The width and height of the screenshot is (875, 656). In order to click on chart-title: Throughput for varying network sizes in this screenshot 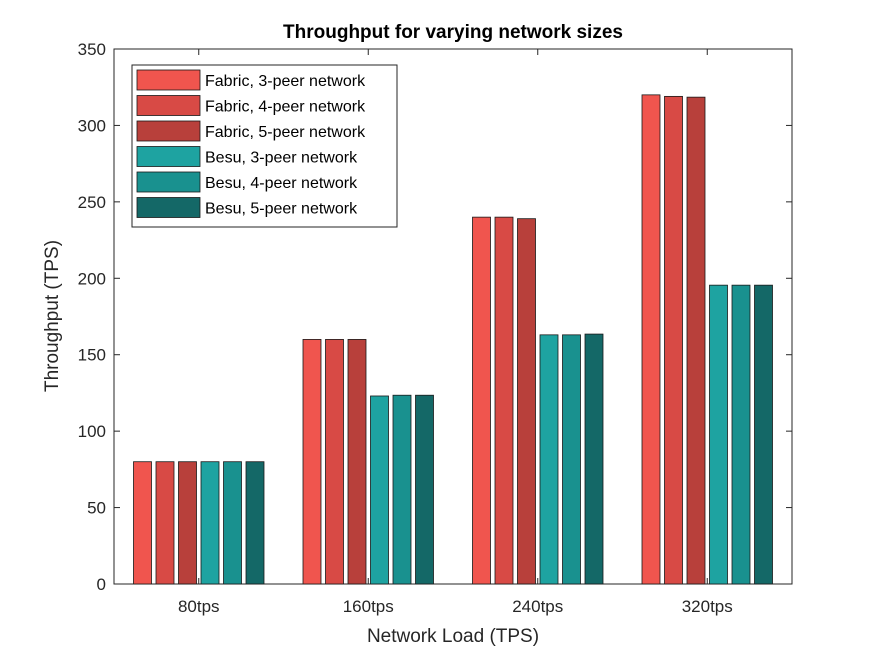, I will do `click(453, 32)`.